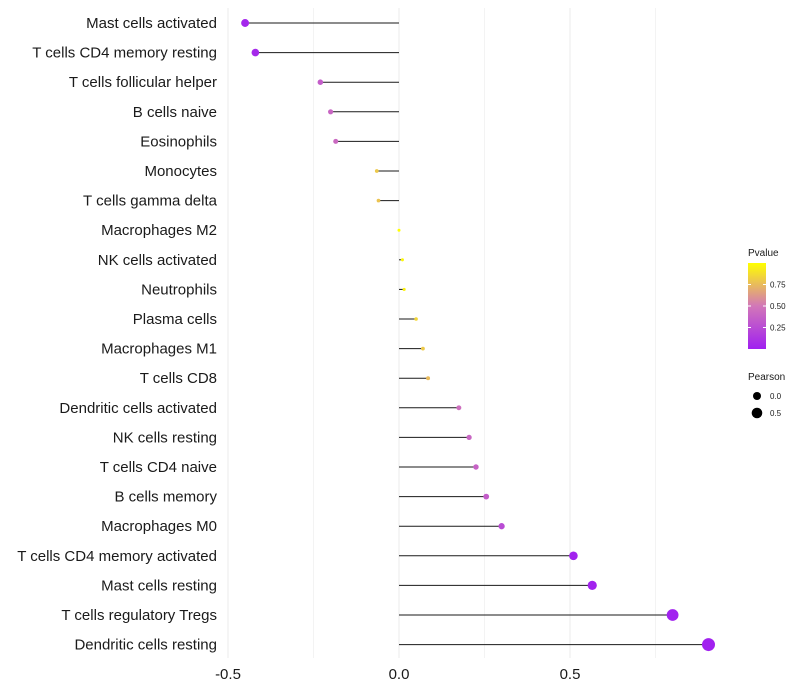 The width and height of the screenshot is (800, 700). I want to click on category-label: T cells gamma delta, so click(150, 201).